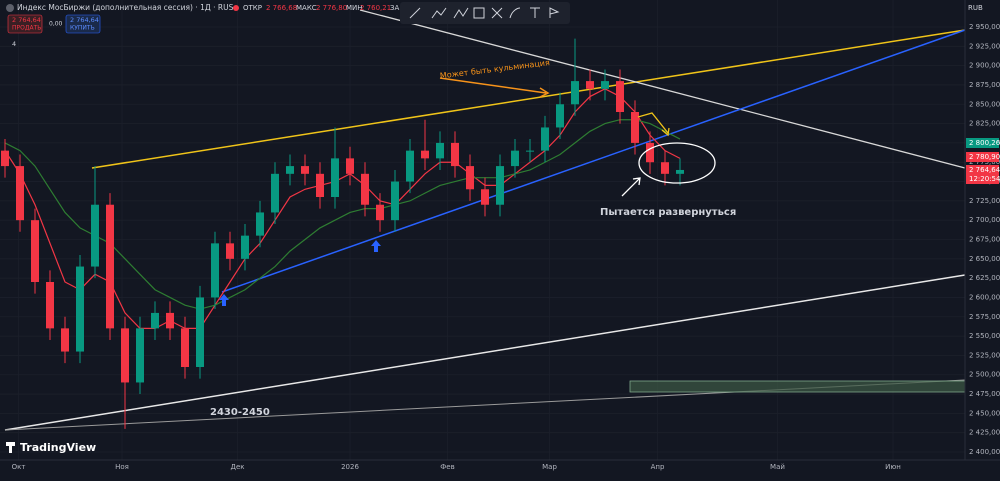 The width and height of the screenshot is (1000, 481). I want to click on price-label: 2 764,64, so click(984, 170).